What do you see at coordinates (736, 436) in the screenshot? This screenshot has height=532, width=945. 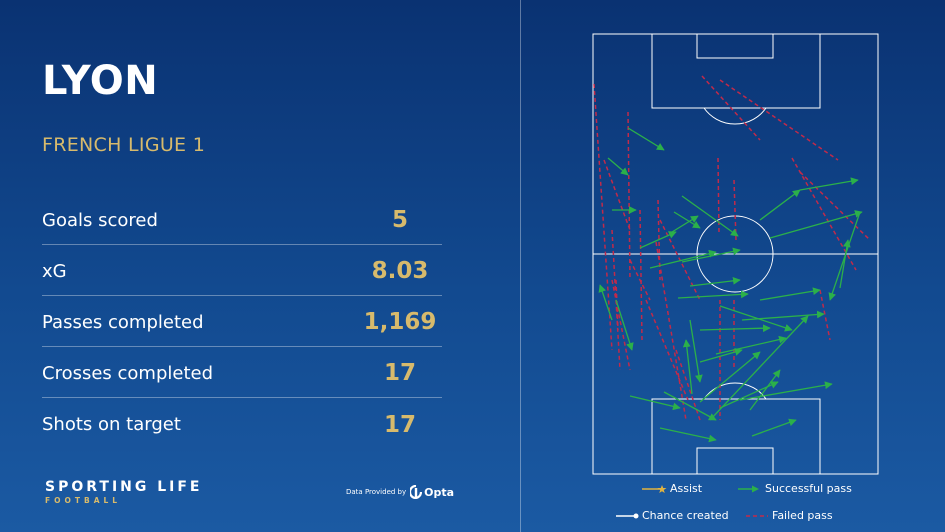 I see `bottom-penalty-box` at bounding box center [736, 436].